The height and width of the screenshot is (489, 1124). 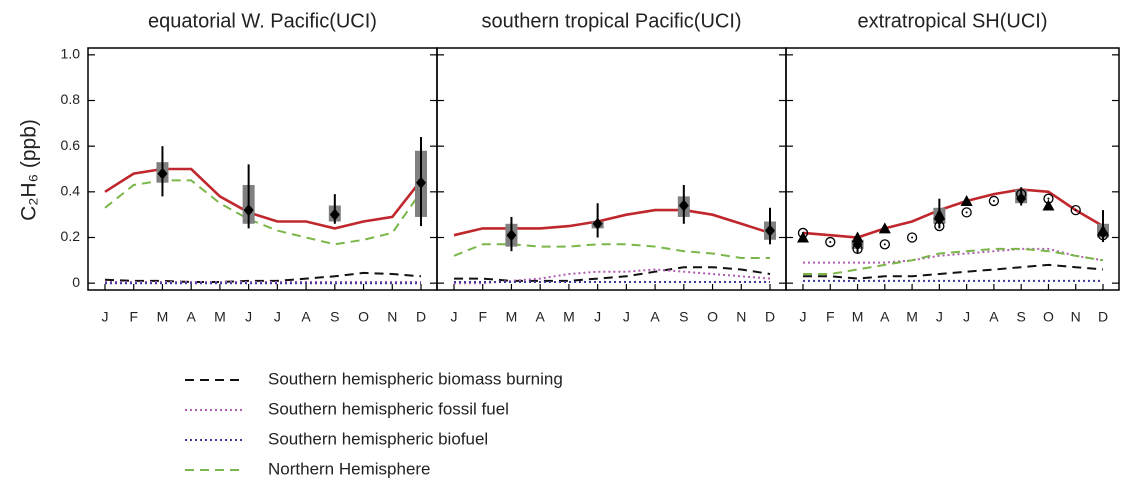 I want to click on plot-frame, so click(x=952, y=169).